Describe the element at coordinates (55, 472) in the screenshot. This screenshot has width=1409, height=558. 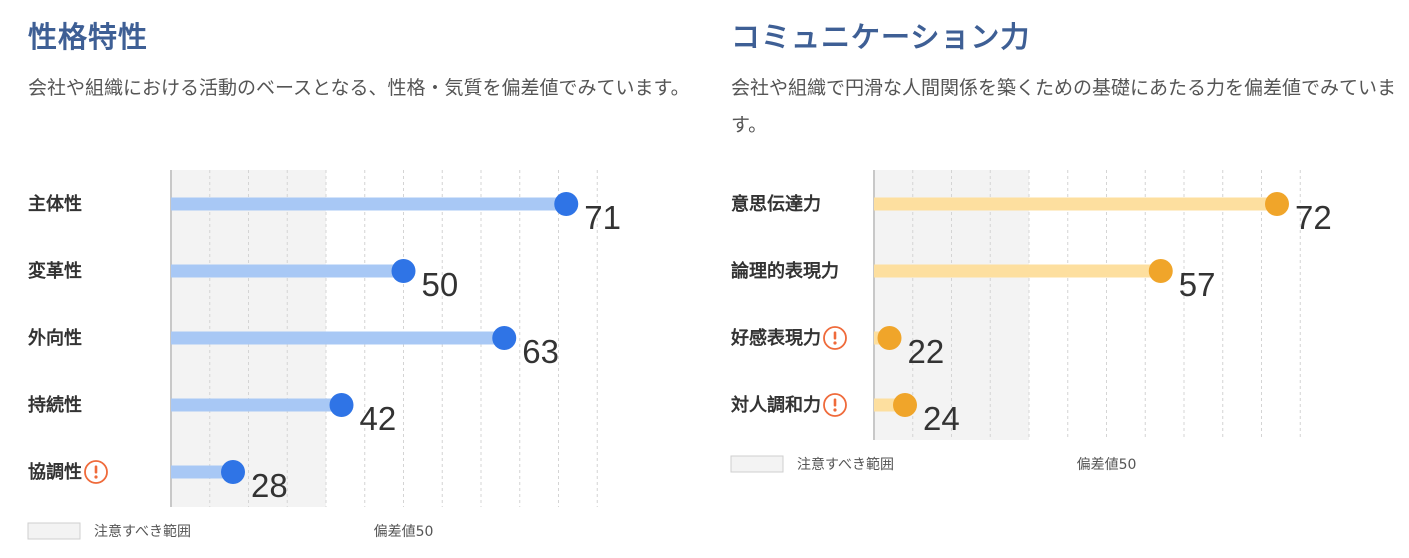
I see `category-label: 協調性` at that location.